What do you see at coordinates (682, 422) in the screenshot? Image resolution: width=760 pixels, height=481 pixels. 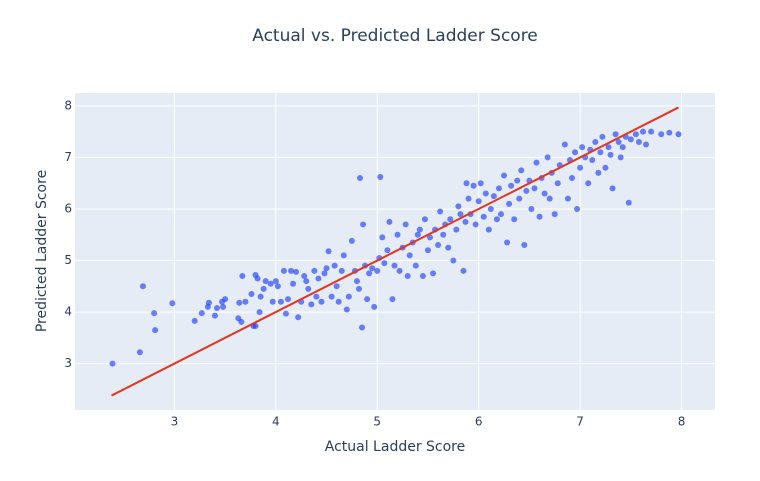 I see `x-tick-label: 8` at bounding box center [682, 422].